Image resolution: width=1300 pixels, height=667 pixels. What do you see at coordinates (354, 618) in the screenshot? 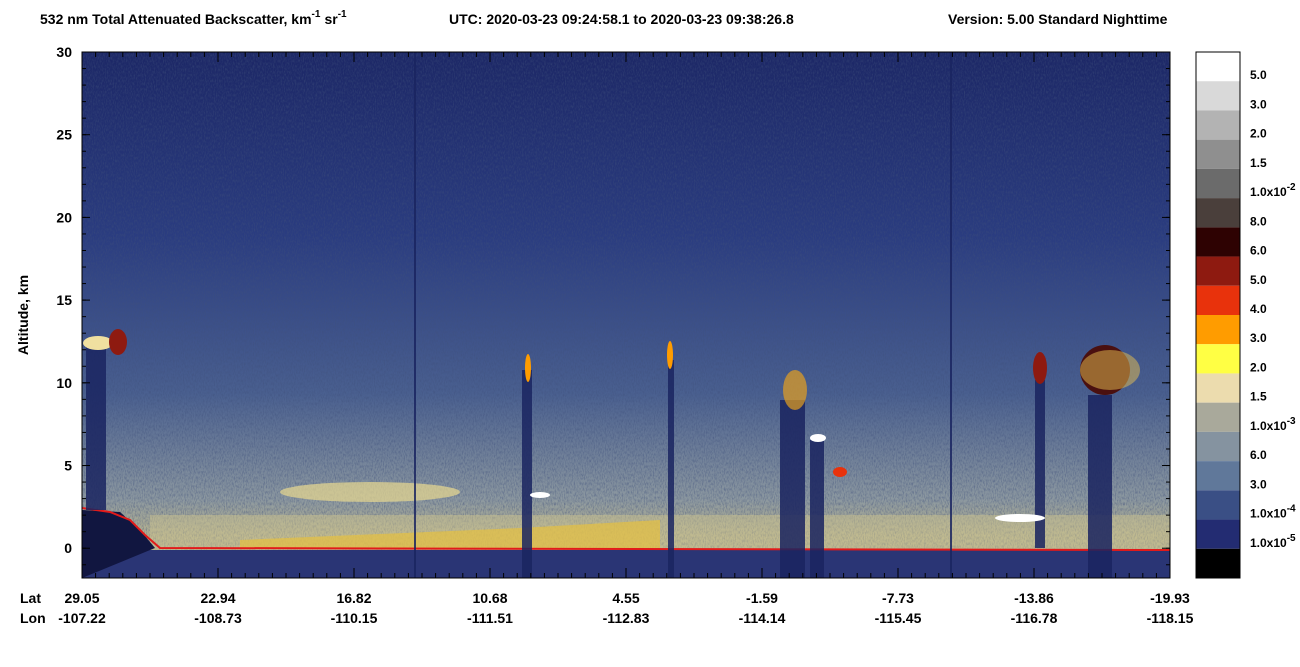
I see `lon-label: -110.15` at bounding box center [354, 618].